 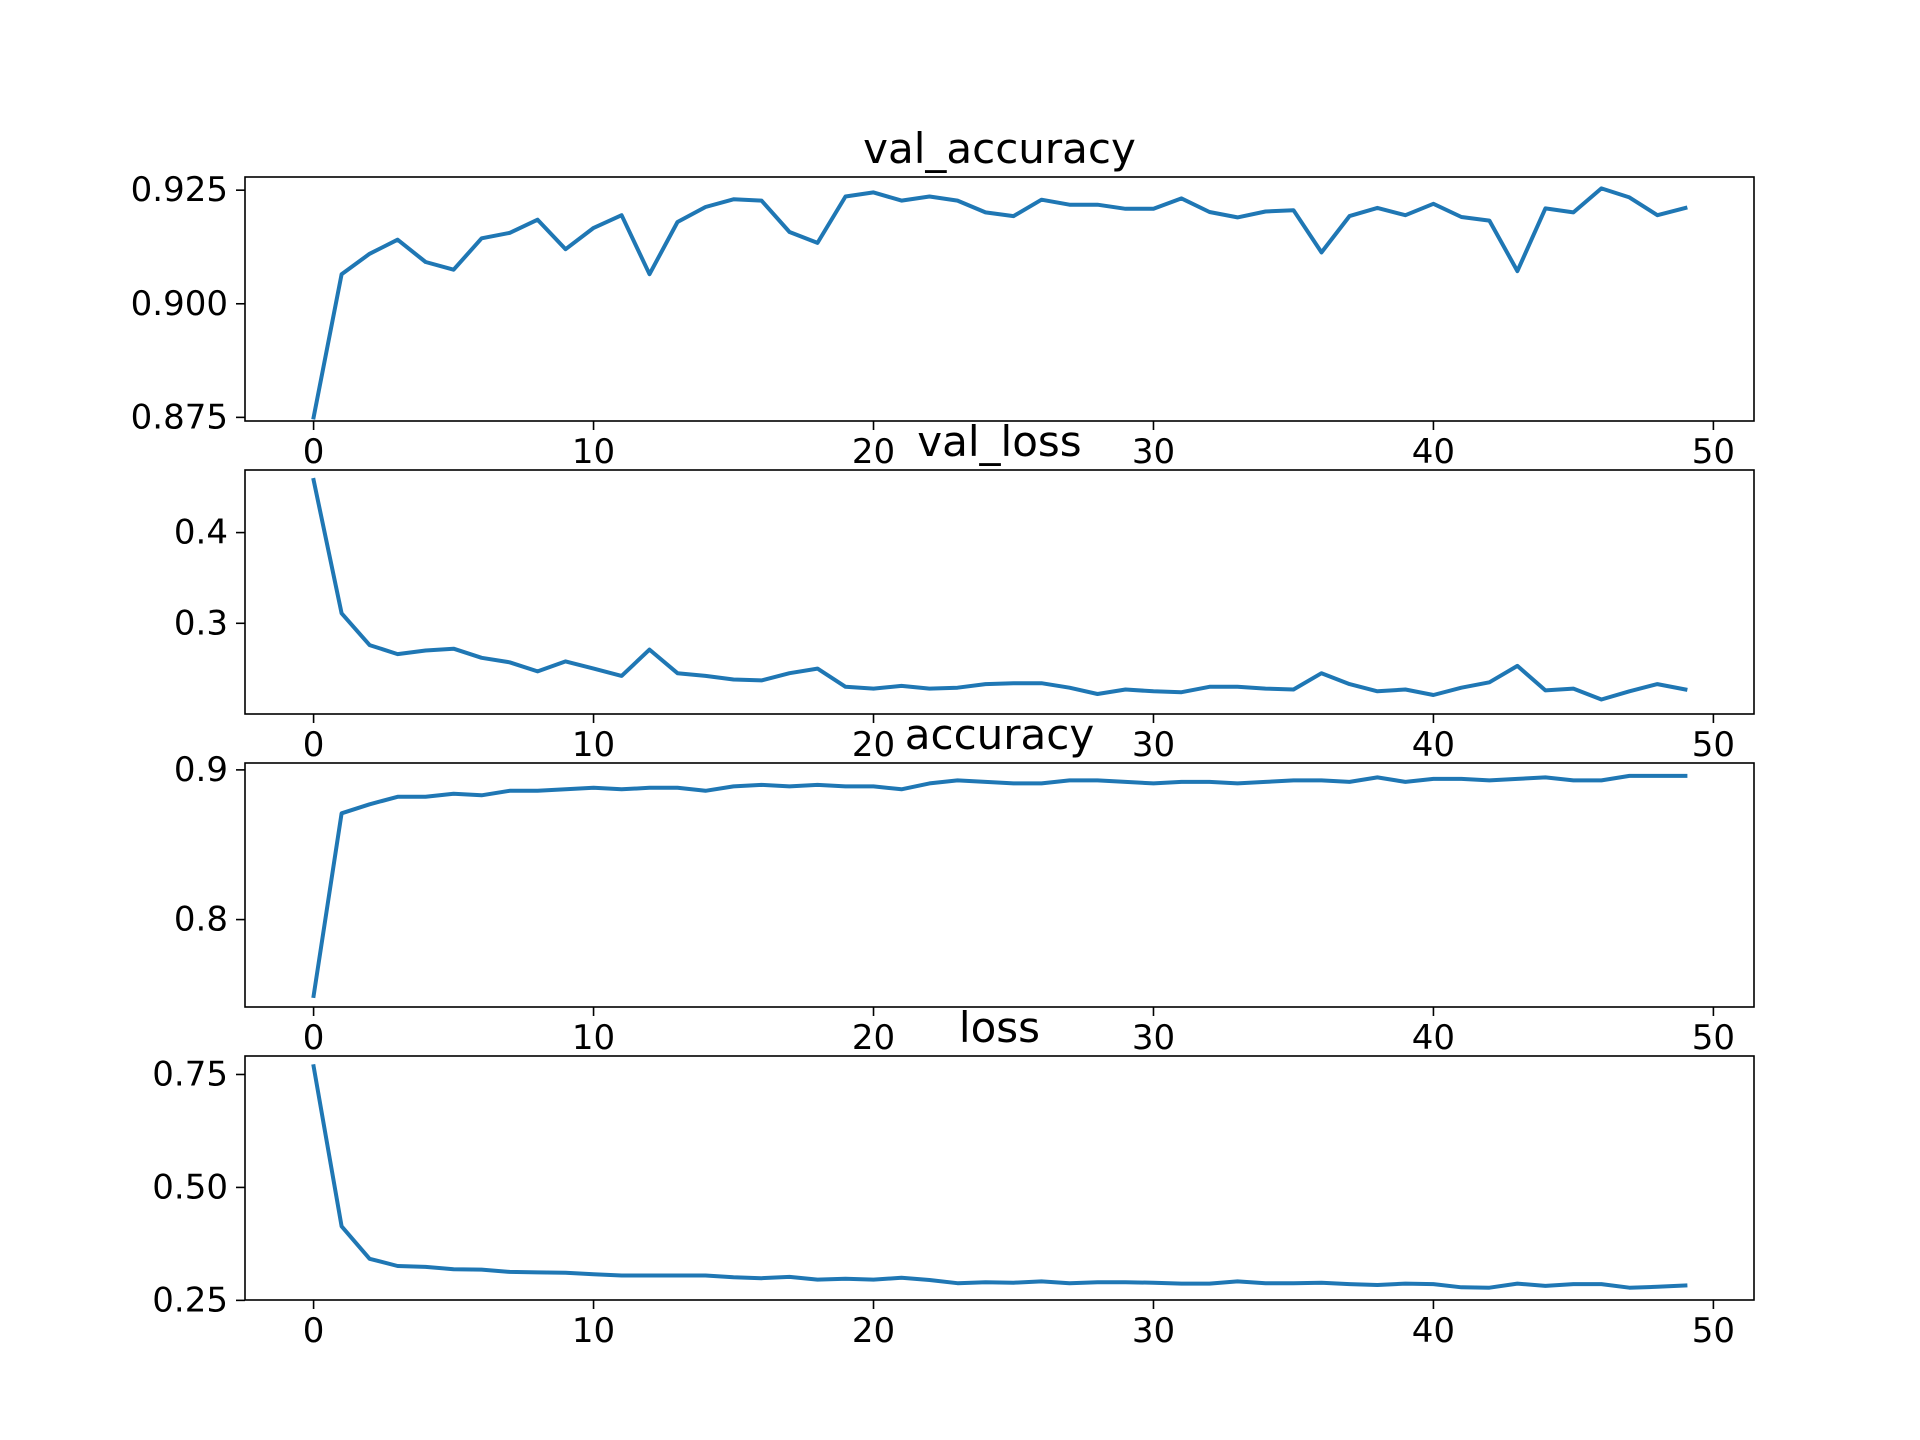 I want to click on y-tick-label: 0.8, so click(x=201, y=920).